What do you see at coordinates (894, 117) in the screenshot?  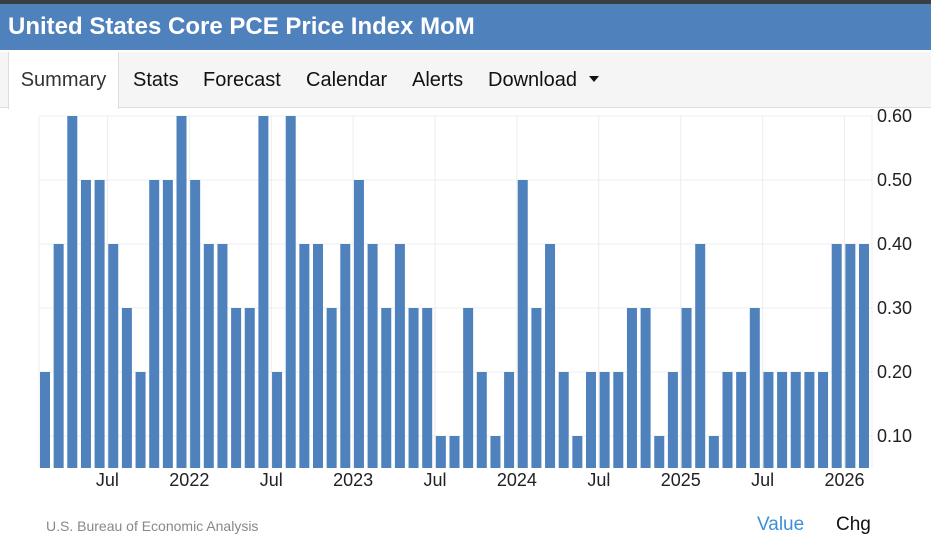 I see `y-tick-label: 0.60` at bounding box center [894, 117].